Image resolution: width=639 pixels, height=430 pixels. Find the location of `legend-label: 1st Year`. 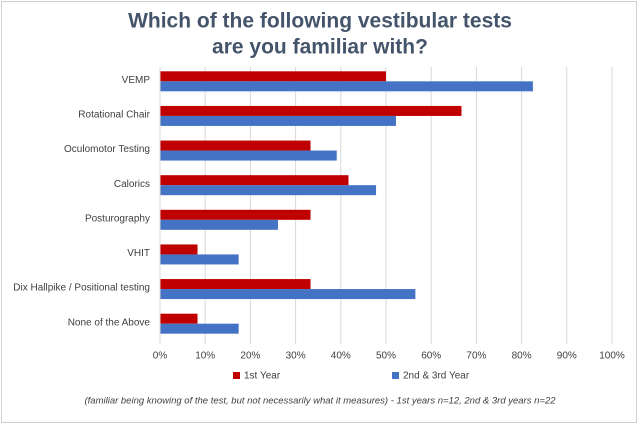

legend-label: 1st Year is located at coordinates (262, 376).